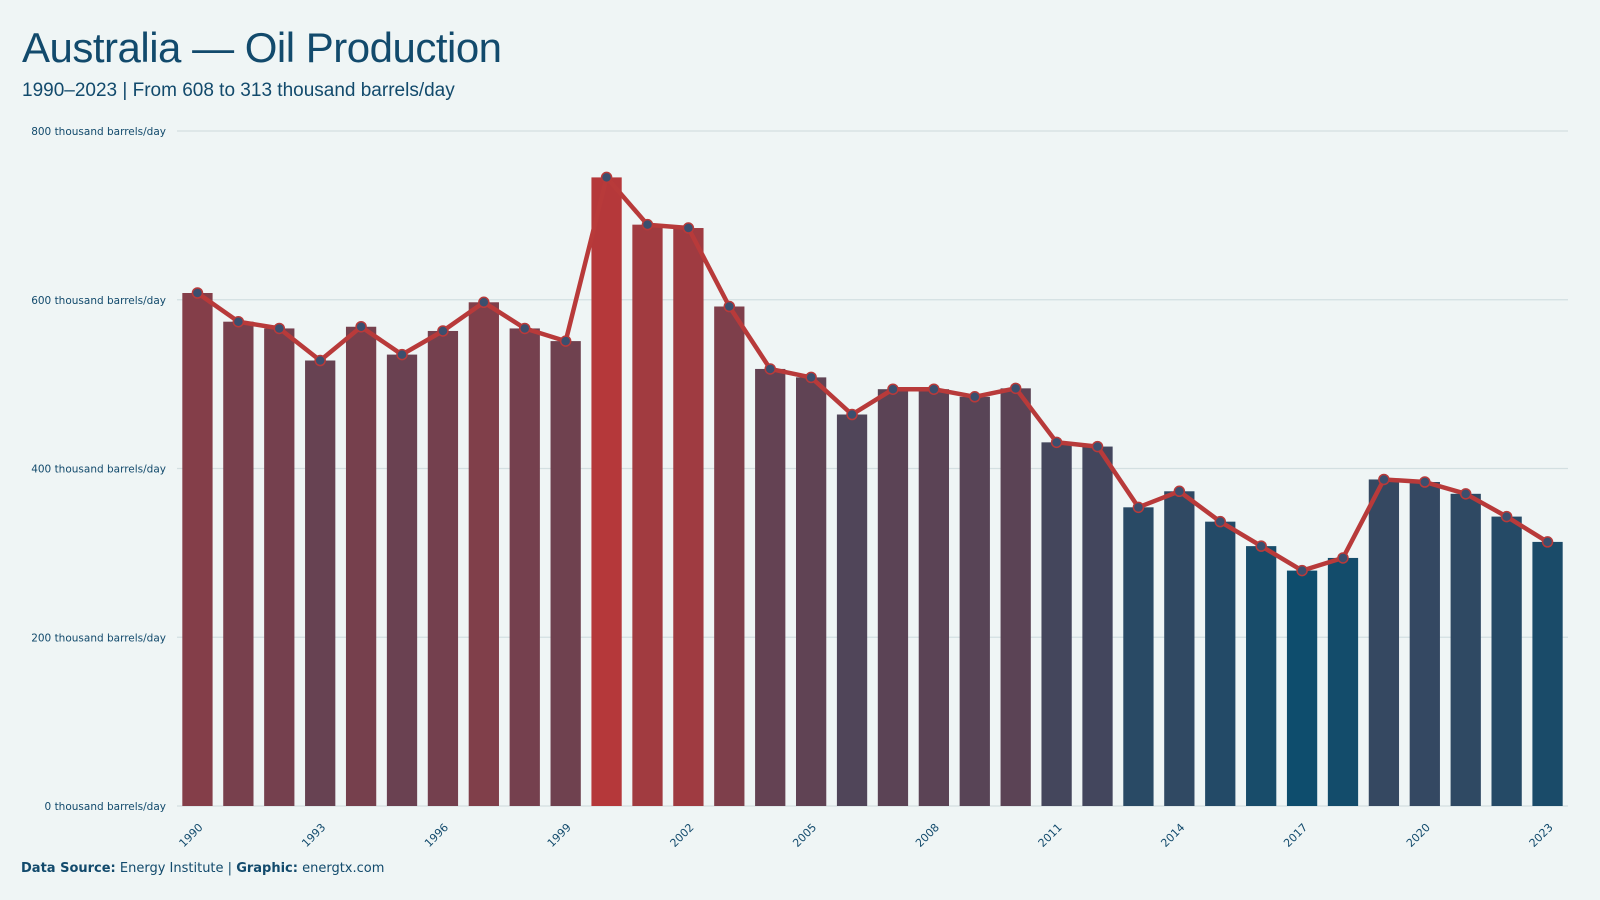  I want to click on x-tick-label: 2011, so click(1050, 835).